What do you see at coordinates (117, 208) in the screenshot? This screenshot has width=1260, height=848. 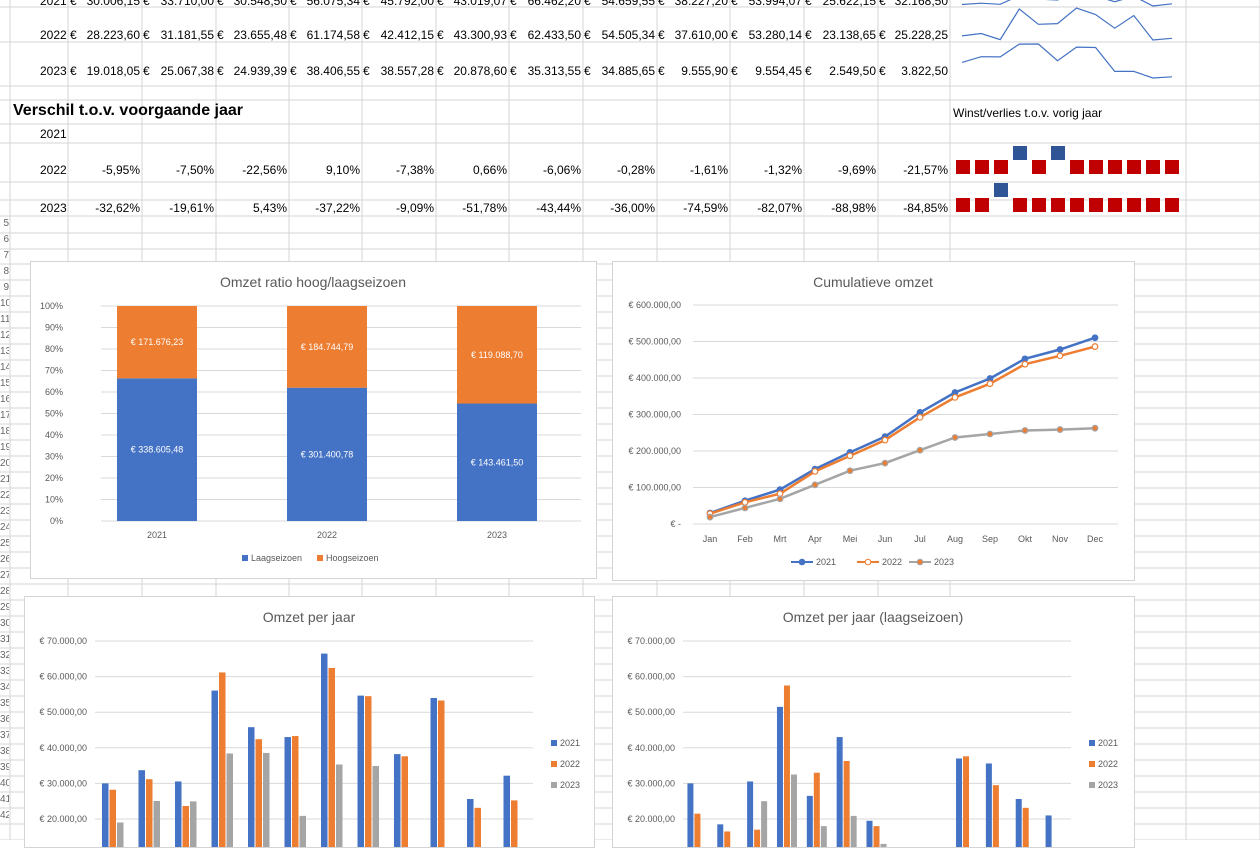 I see `diff-cell: -32,62%` at bounding box center [117, 208].